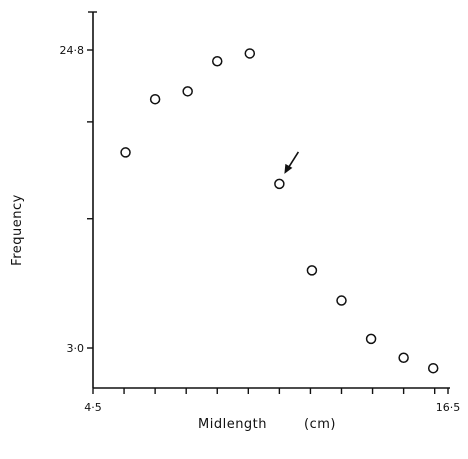  I want to click on x-axis-unit: (cm), so click(320, 424).